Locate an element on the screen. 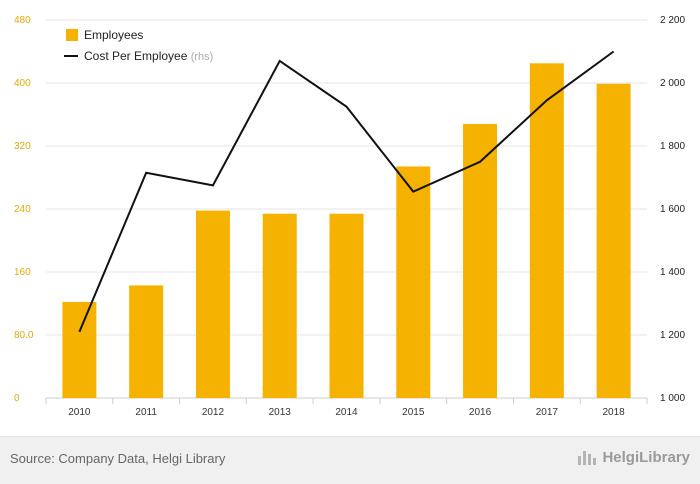 This screenshot has width=700, height=484. legend-label-cost: Cost Per Employee (rhs) is located at coordinates (148, 56).